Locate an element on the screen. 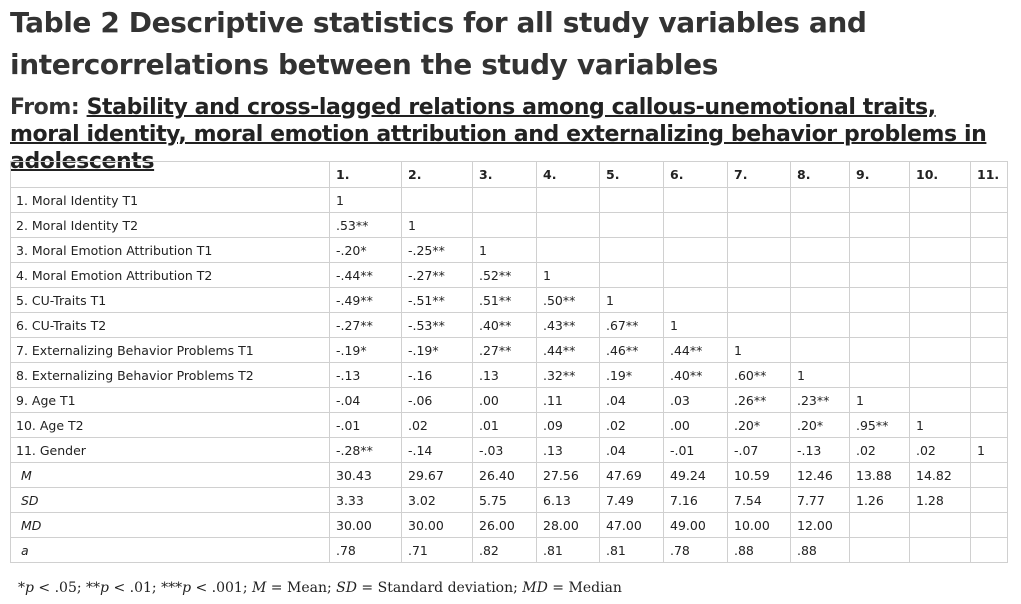  table-cell: .81 is located at coordinates (568, 550).